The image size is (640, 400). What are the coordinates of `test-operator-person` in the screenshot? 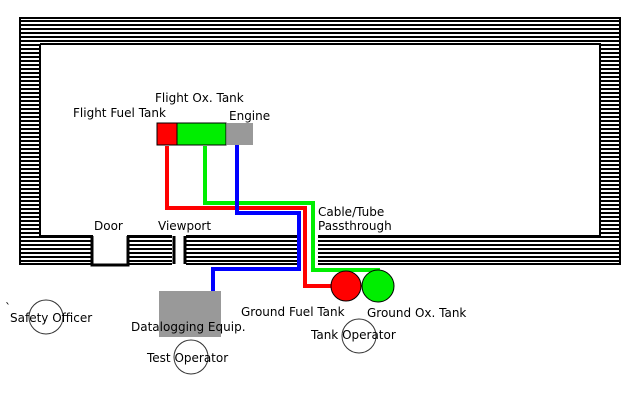 It's located at (191, 357).